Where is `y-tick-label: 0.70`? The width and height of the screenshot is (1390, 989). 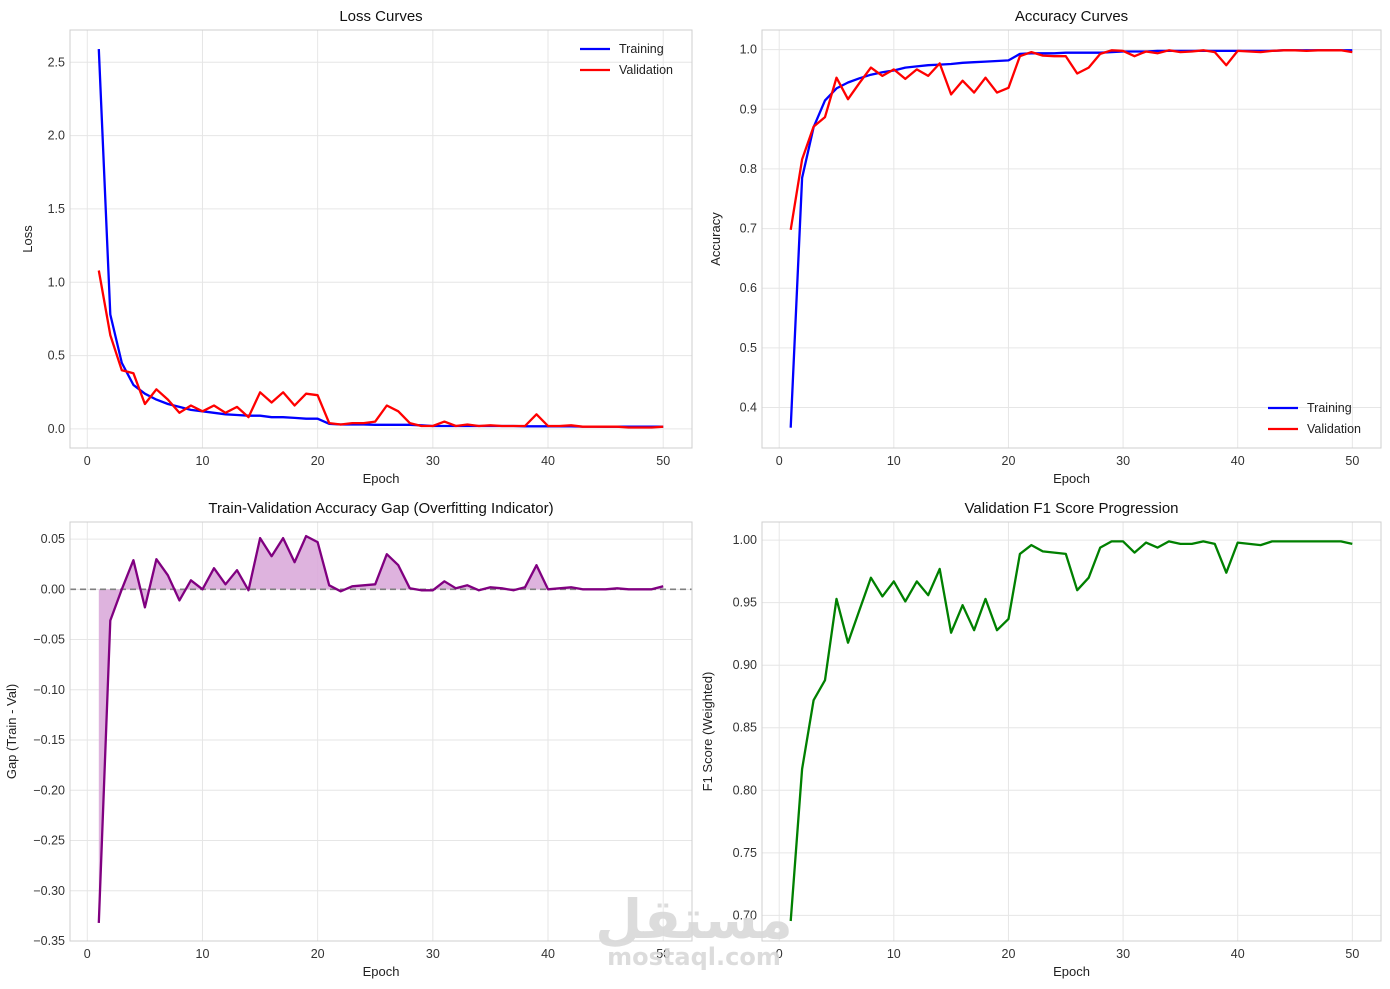 y-tick-label: 0.70 is located at coordinates (745, 915).